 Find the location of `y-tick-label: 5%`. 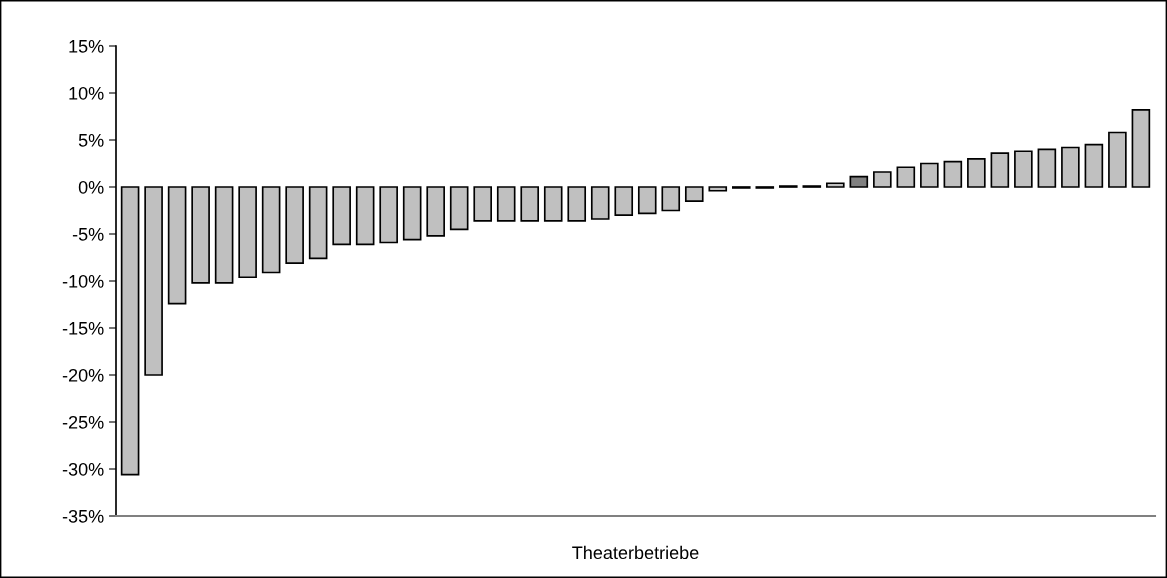

y-tick-label: 5% is located at coordinates (91, 140).